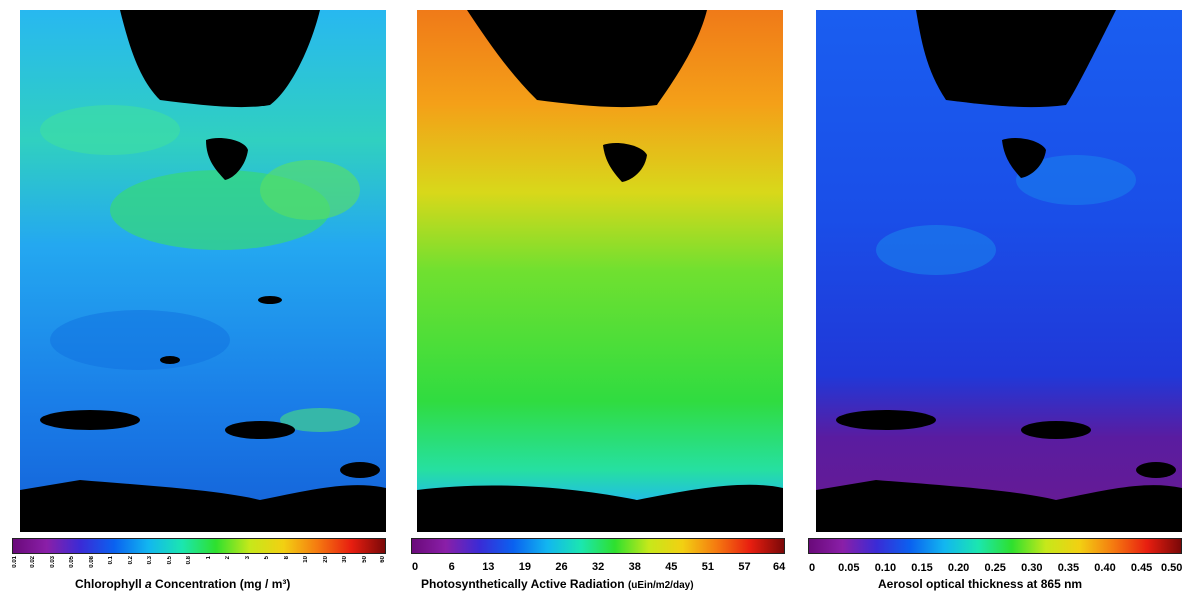 Image resolution: width=1188 pixels, height=592 pixels. What do you see at coordinates (325, 559) in the screenshot?
I see `colorbar-tick-label: 20` at bounding box center [325, 559].